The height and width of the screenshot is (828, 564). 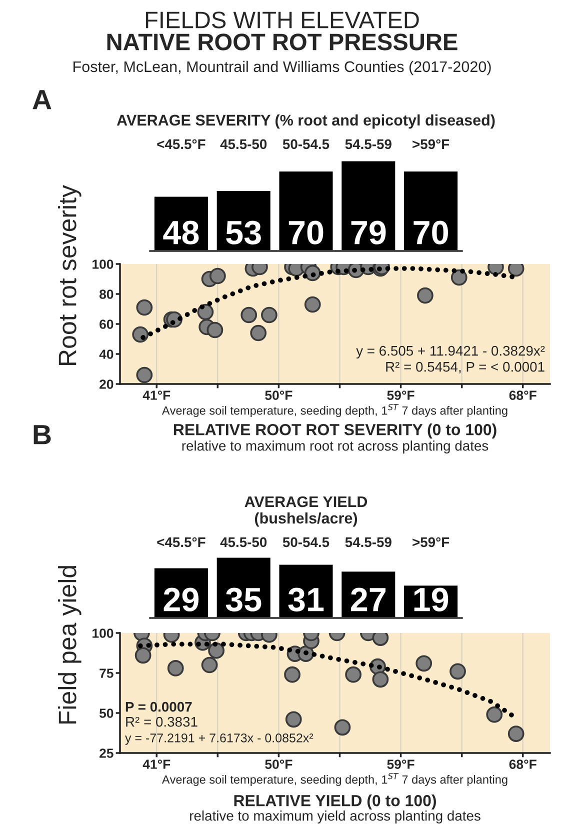 I want to click on text: RELATIVE ROOT ROT SEVERITY (0 to 100), so click(x=335, y=431).